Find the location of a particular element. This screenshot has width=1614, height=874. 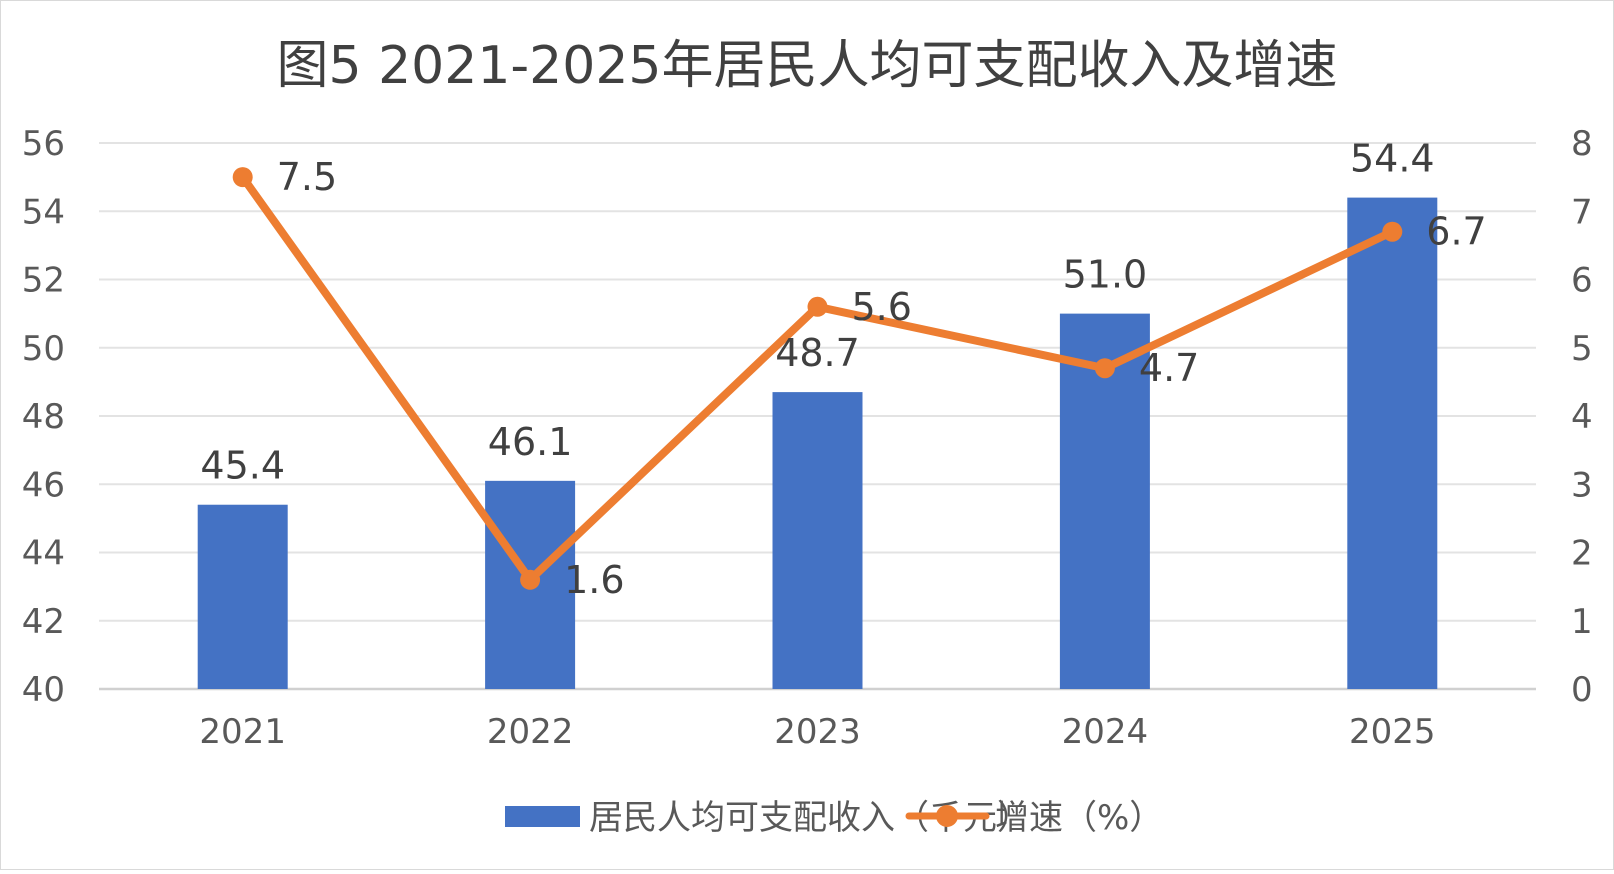

y-left-tick-label: 44 is located at coordinates (43, 554).